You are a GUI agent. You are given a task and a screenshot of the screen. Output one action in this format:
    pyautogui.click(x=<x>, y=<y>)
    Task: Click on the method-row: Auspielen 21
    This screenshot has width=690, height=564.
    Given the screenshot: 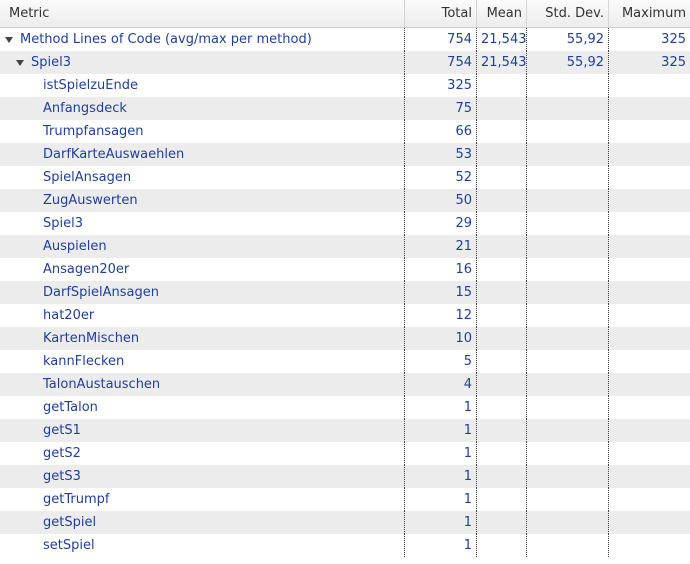 What is the action you would take?
    pyautogui.click(x=345, y=246)
    